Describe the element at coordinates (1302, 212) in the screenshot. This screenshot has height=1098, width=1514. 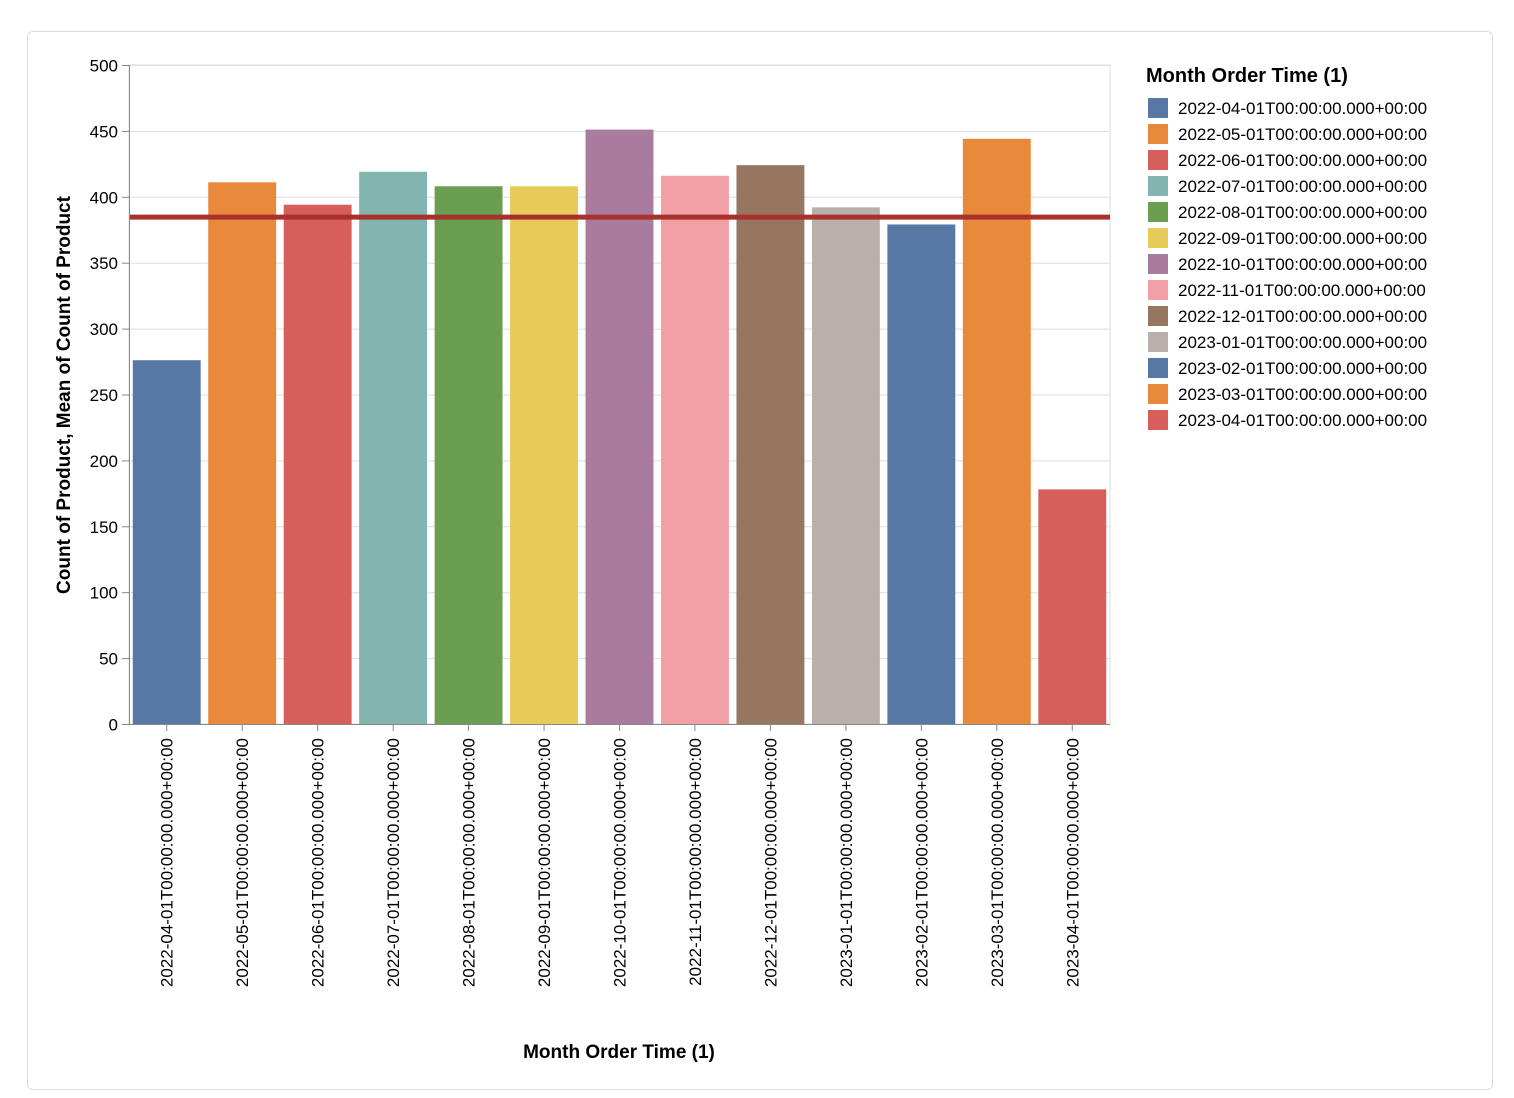
I see `legend-label-2022-08: 2022-08-01T00:00:00.000+00:00` at that location.